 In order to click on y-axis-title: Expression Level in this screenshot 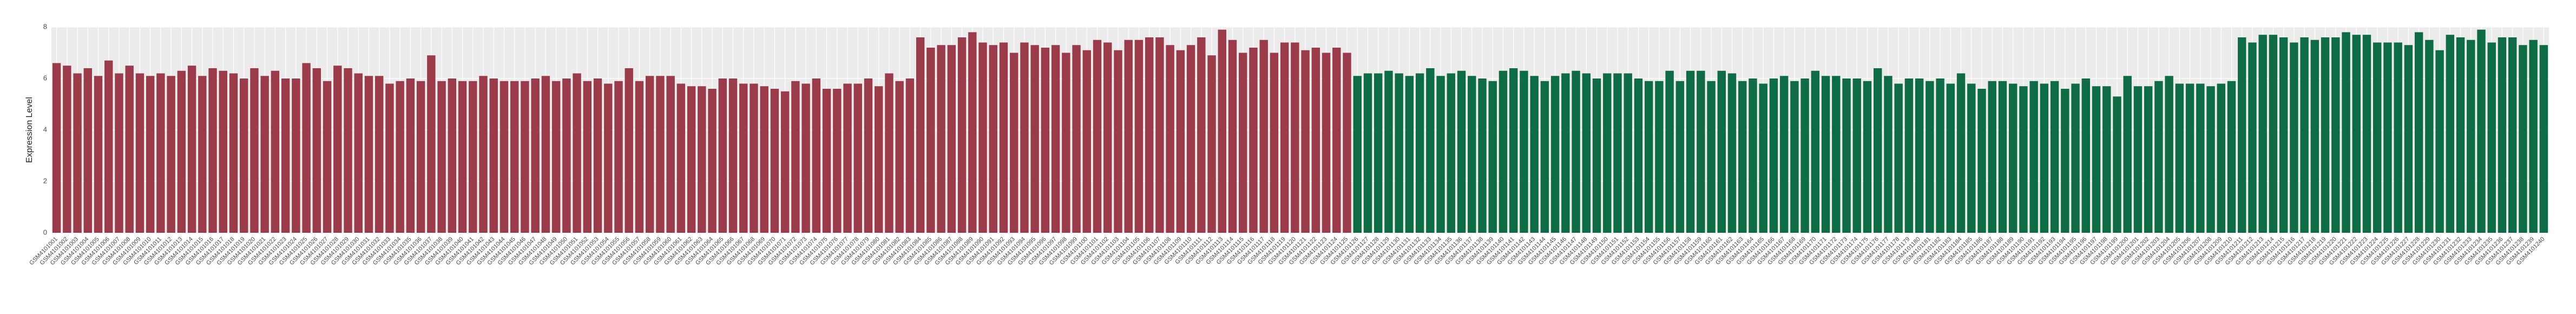, I will do `click(29, 130)`.